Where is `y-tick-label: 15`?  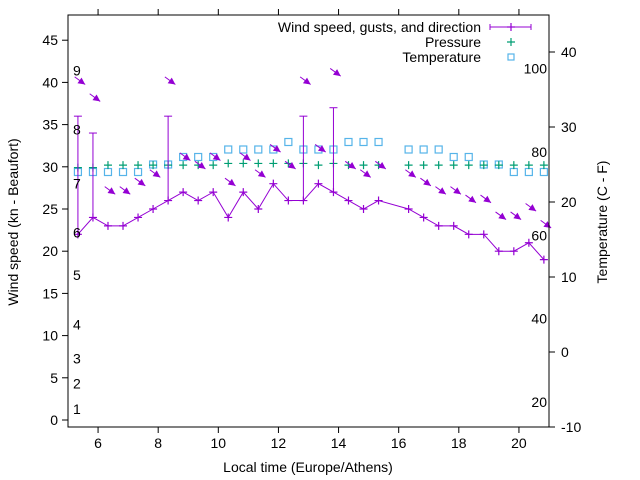 y-tick-label: 15 is located at coordinates (50, 293).